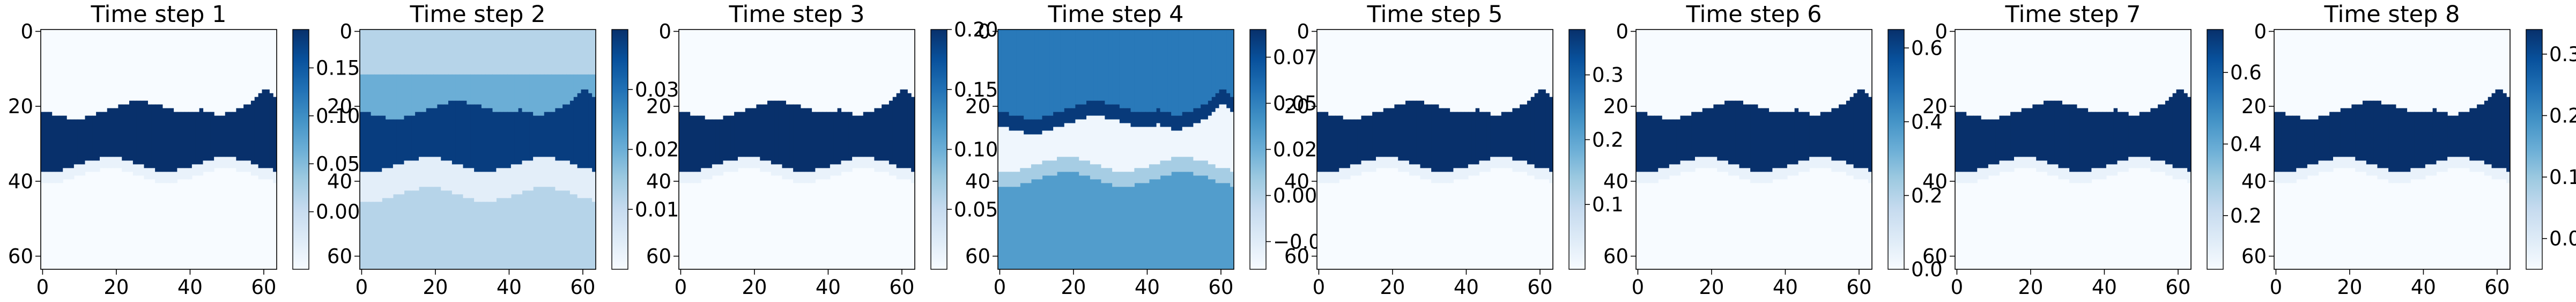 Image resolution: width=2576 pixels, height=302 pixels. What do you see at coordinates (159, 150) in the screenshot?
I see `heatmap-image` at bounding box center [159, 150].